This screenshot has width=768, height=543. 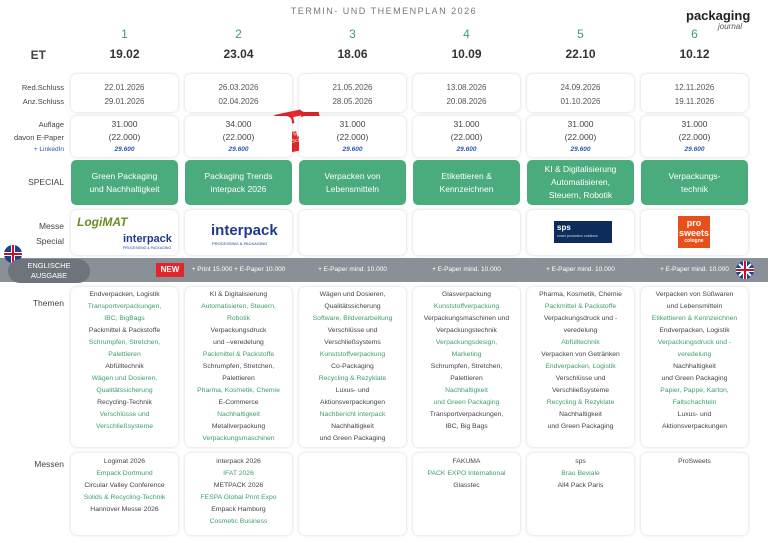 I want to click on red-date: 26.03.2026, so click(x=238, y=87).